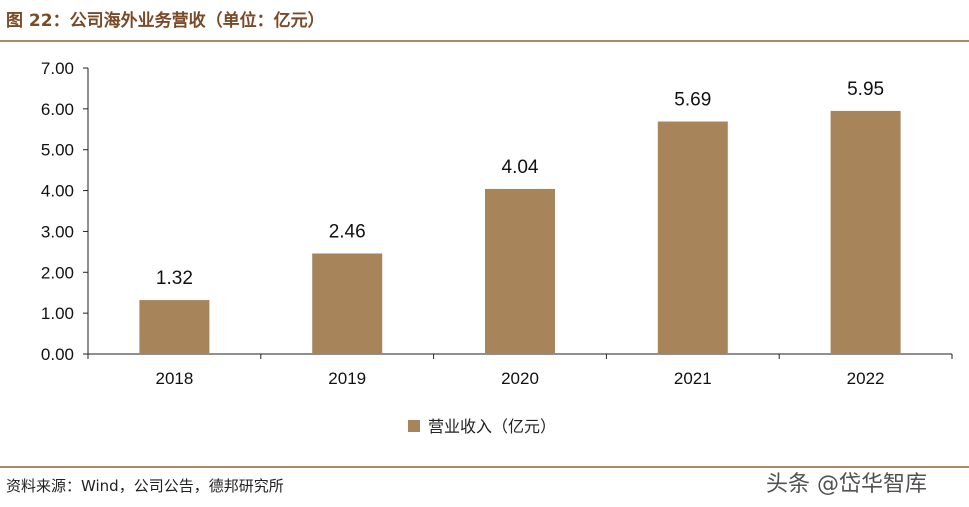 This screenshot has width=969, height=507. What do you see at coordinates (57, 272) in the screenshot?
I see `y-tick-label: 2.00` at bounding box center [57, 272].